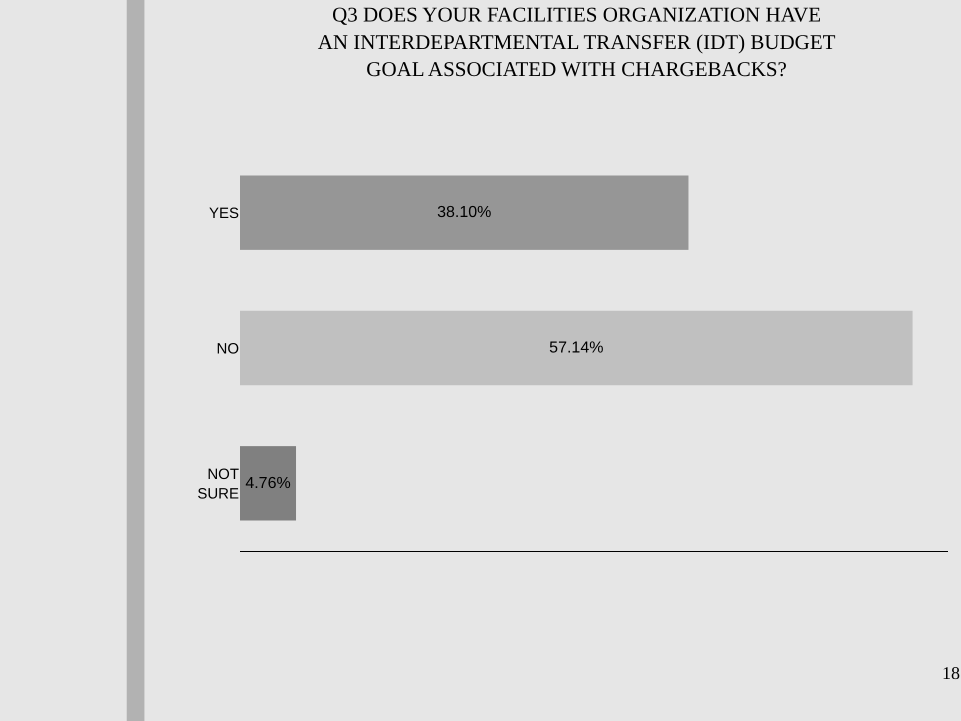  What do you see at coordinates (223, 213) in the screenshot?
I see `y-tick-label: YES` at bounding box center [223, 213].